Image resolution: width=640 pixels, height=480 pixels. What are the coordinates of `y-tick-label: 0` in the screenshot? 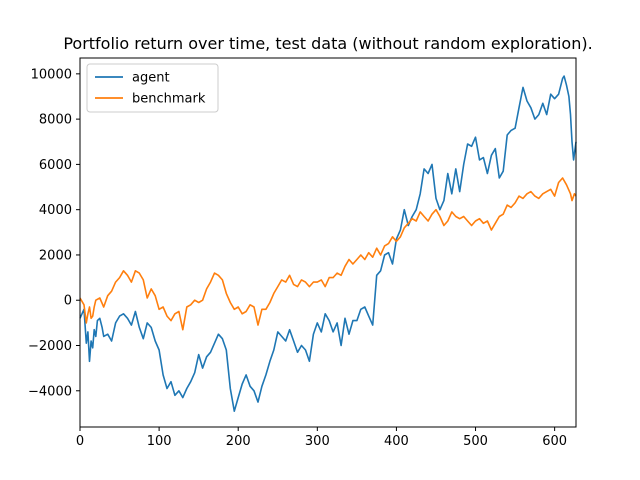 It's located at (68, 301).